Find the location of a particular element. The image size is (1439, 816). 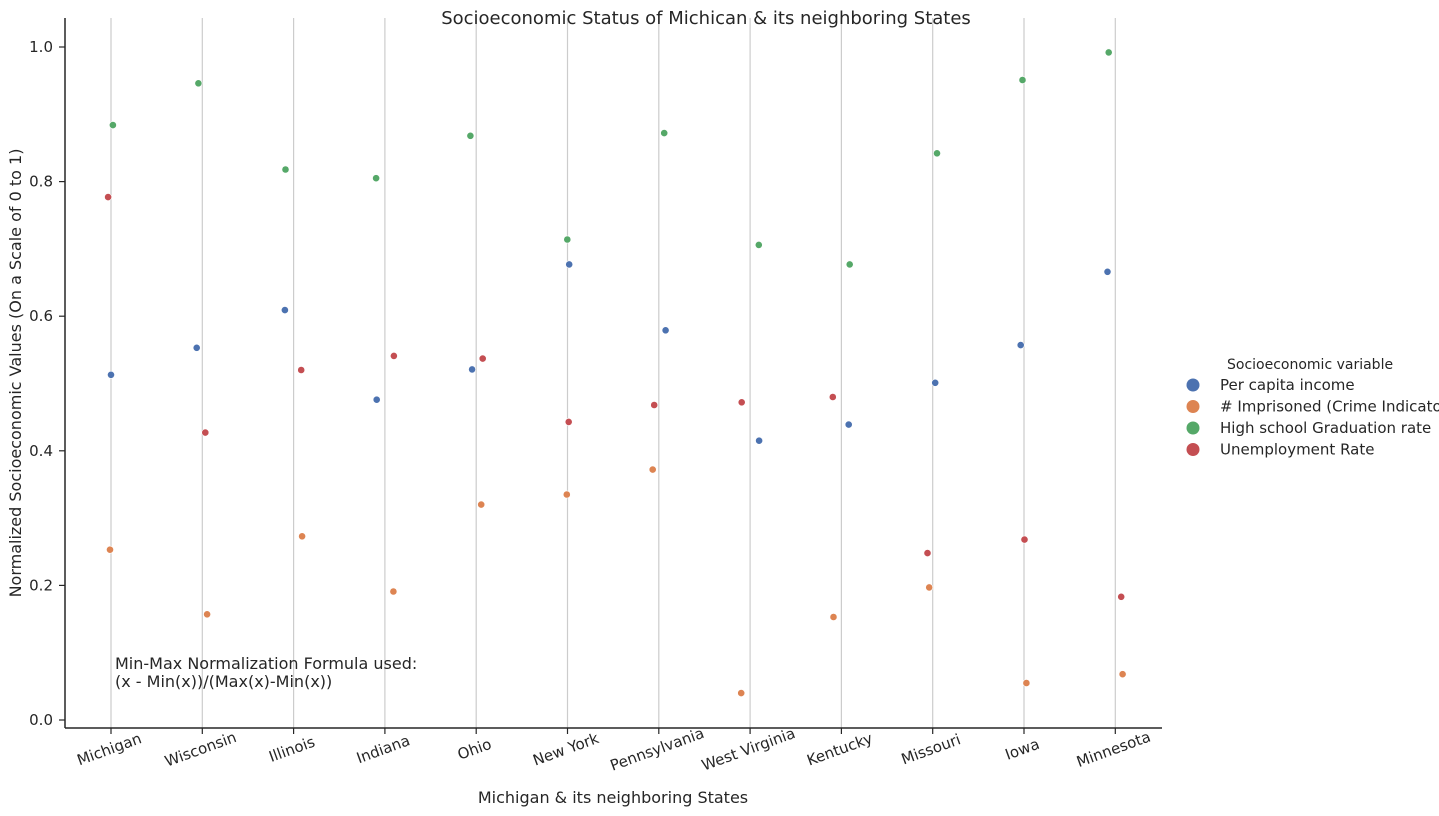

x-tick-label: West Virginia is located at coordinates (748, 749).